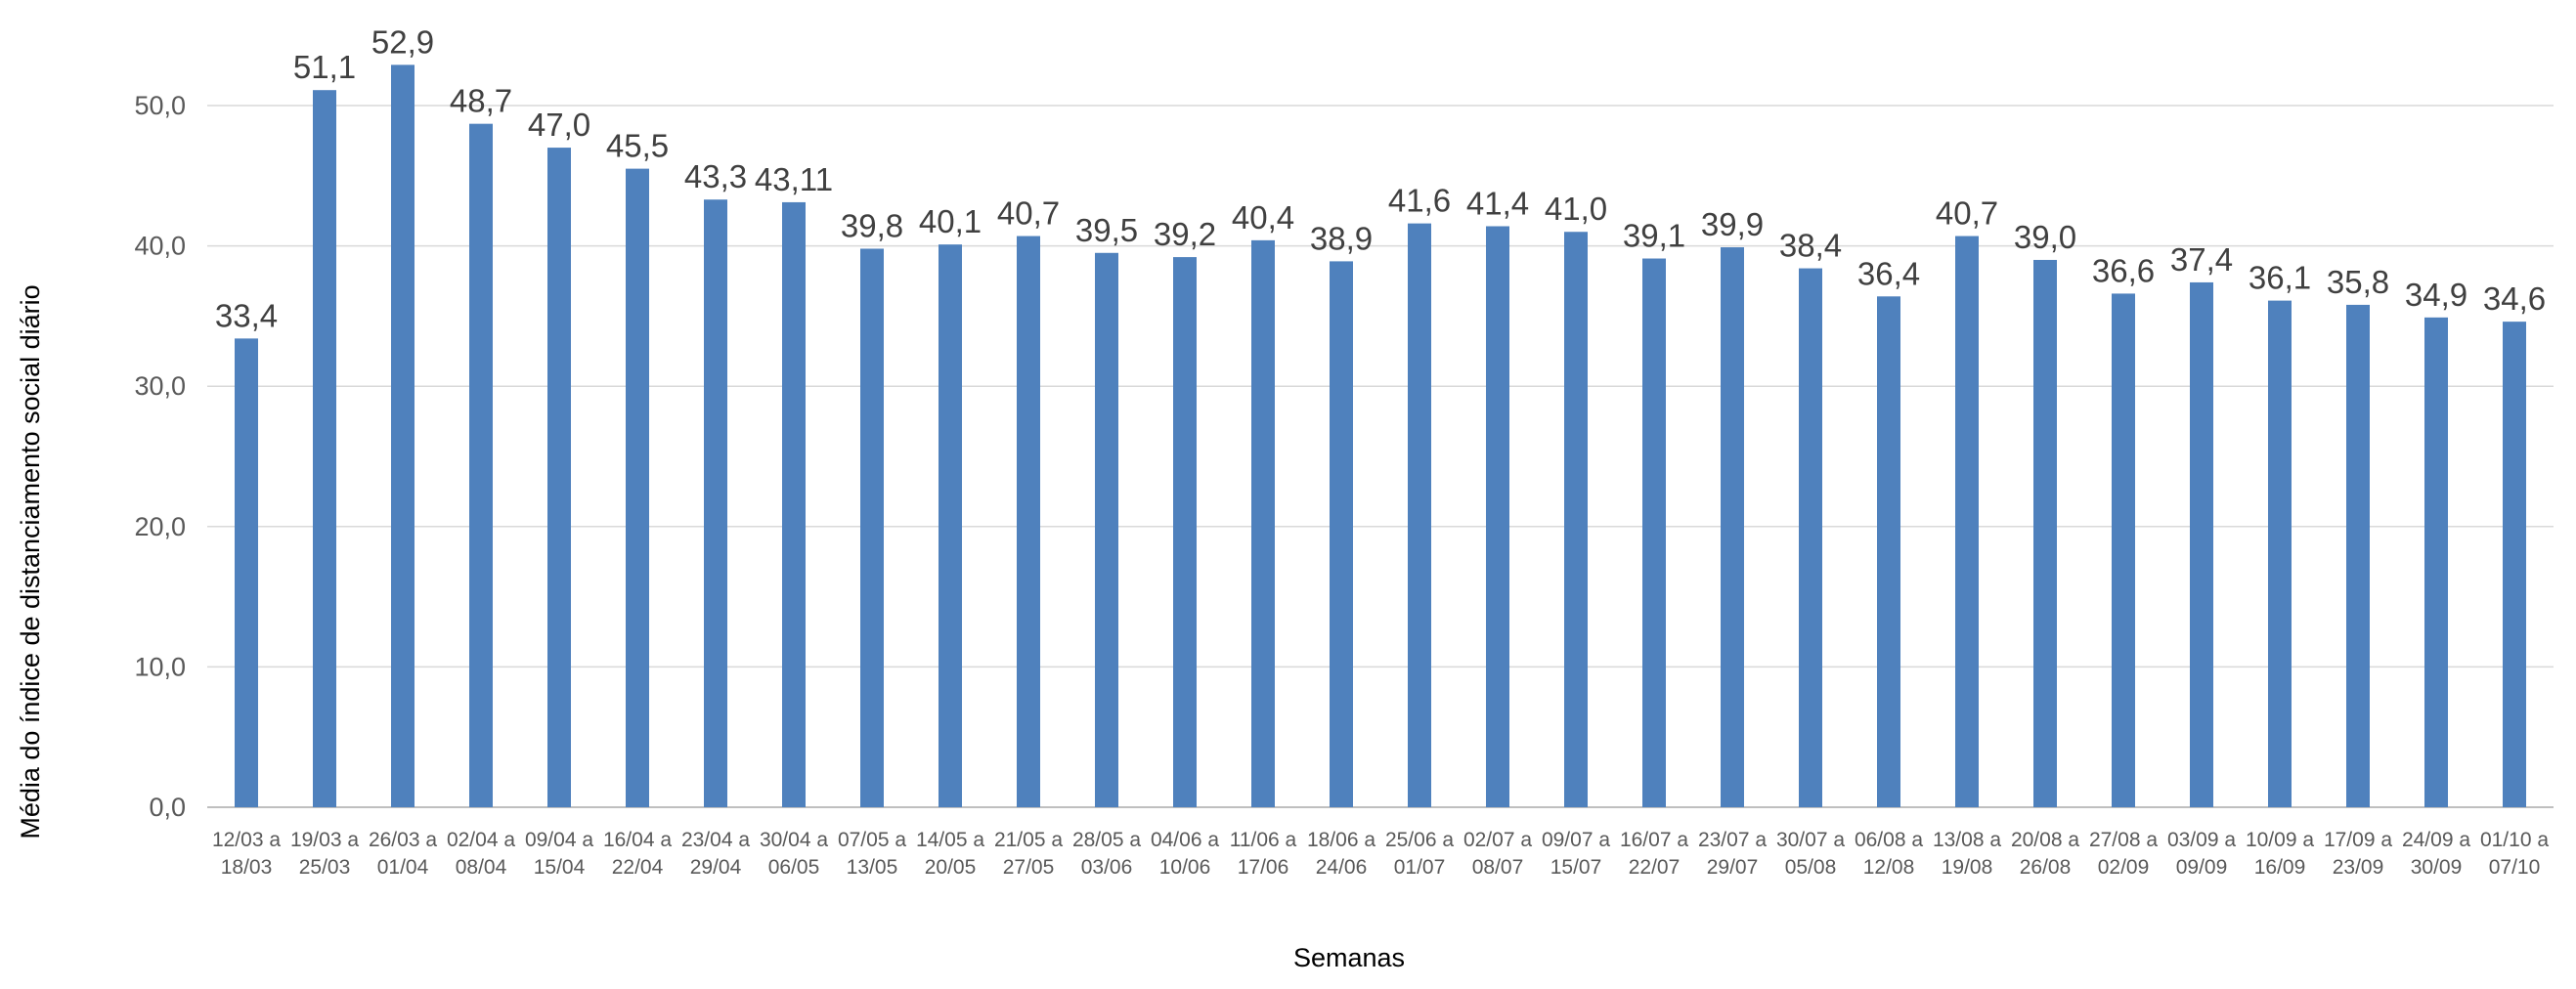 The height and width of the screenshot is (989, 2576). I want to click on x-category-label-line1: 04/06 a, so click(1185, 840).